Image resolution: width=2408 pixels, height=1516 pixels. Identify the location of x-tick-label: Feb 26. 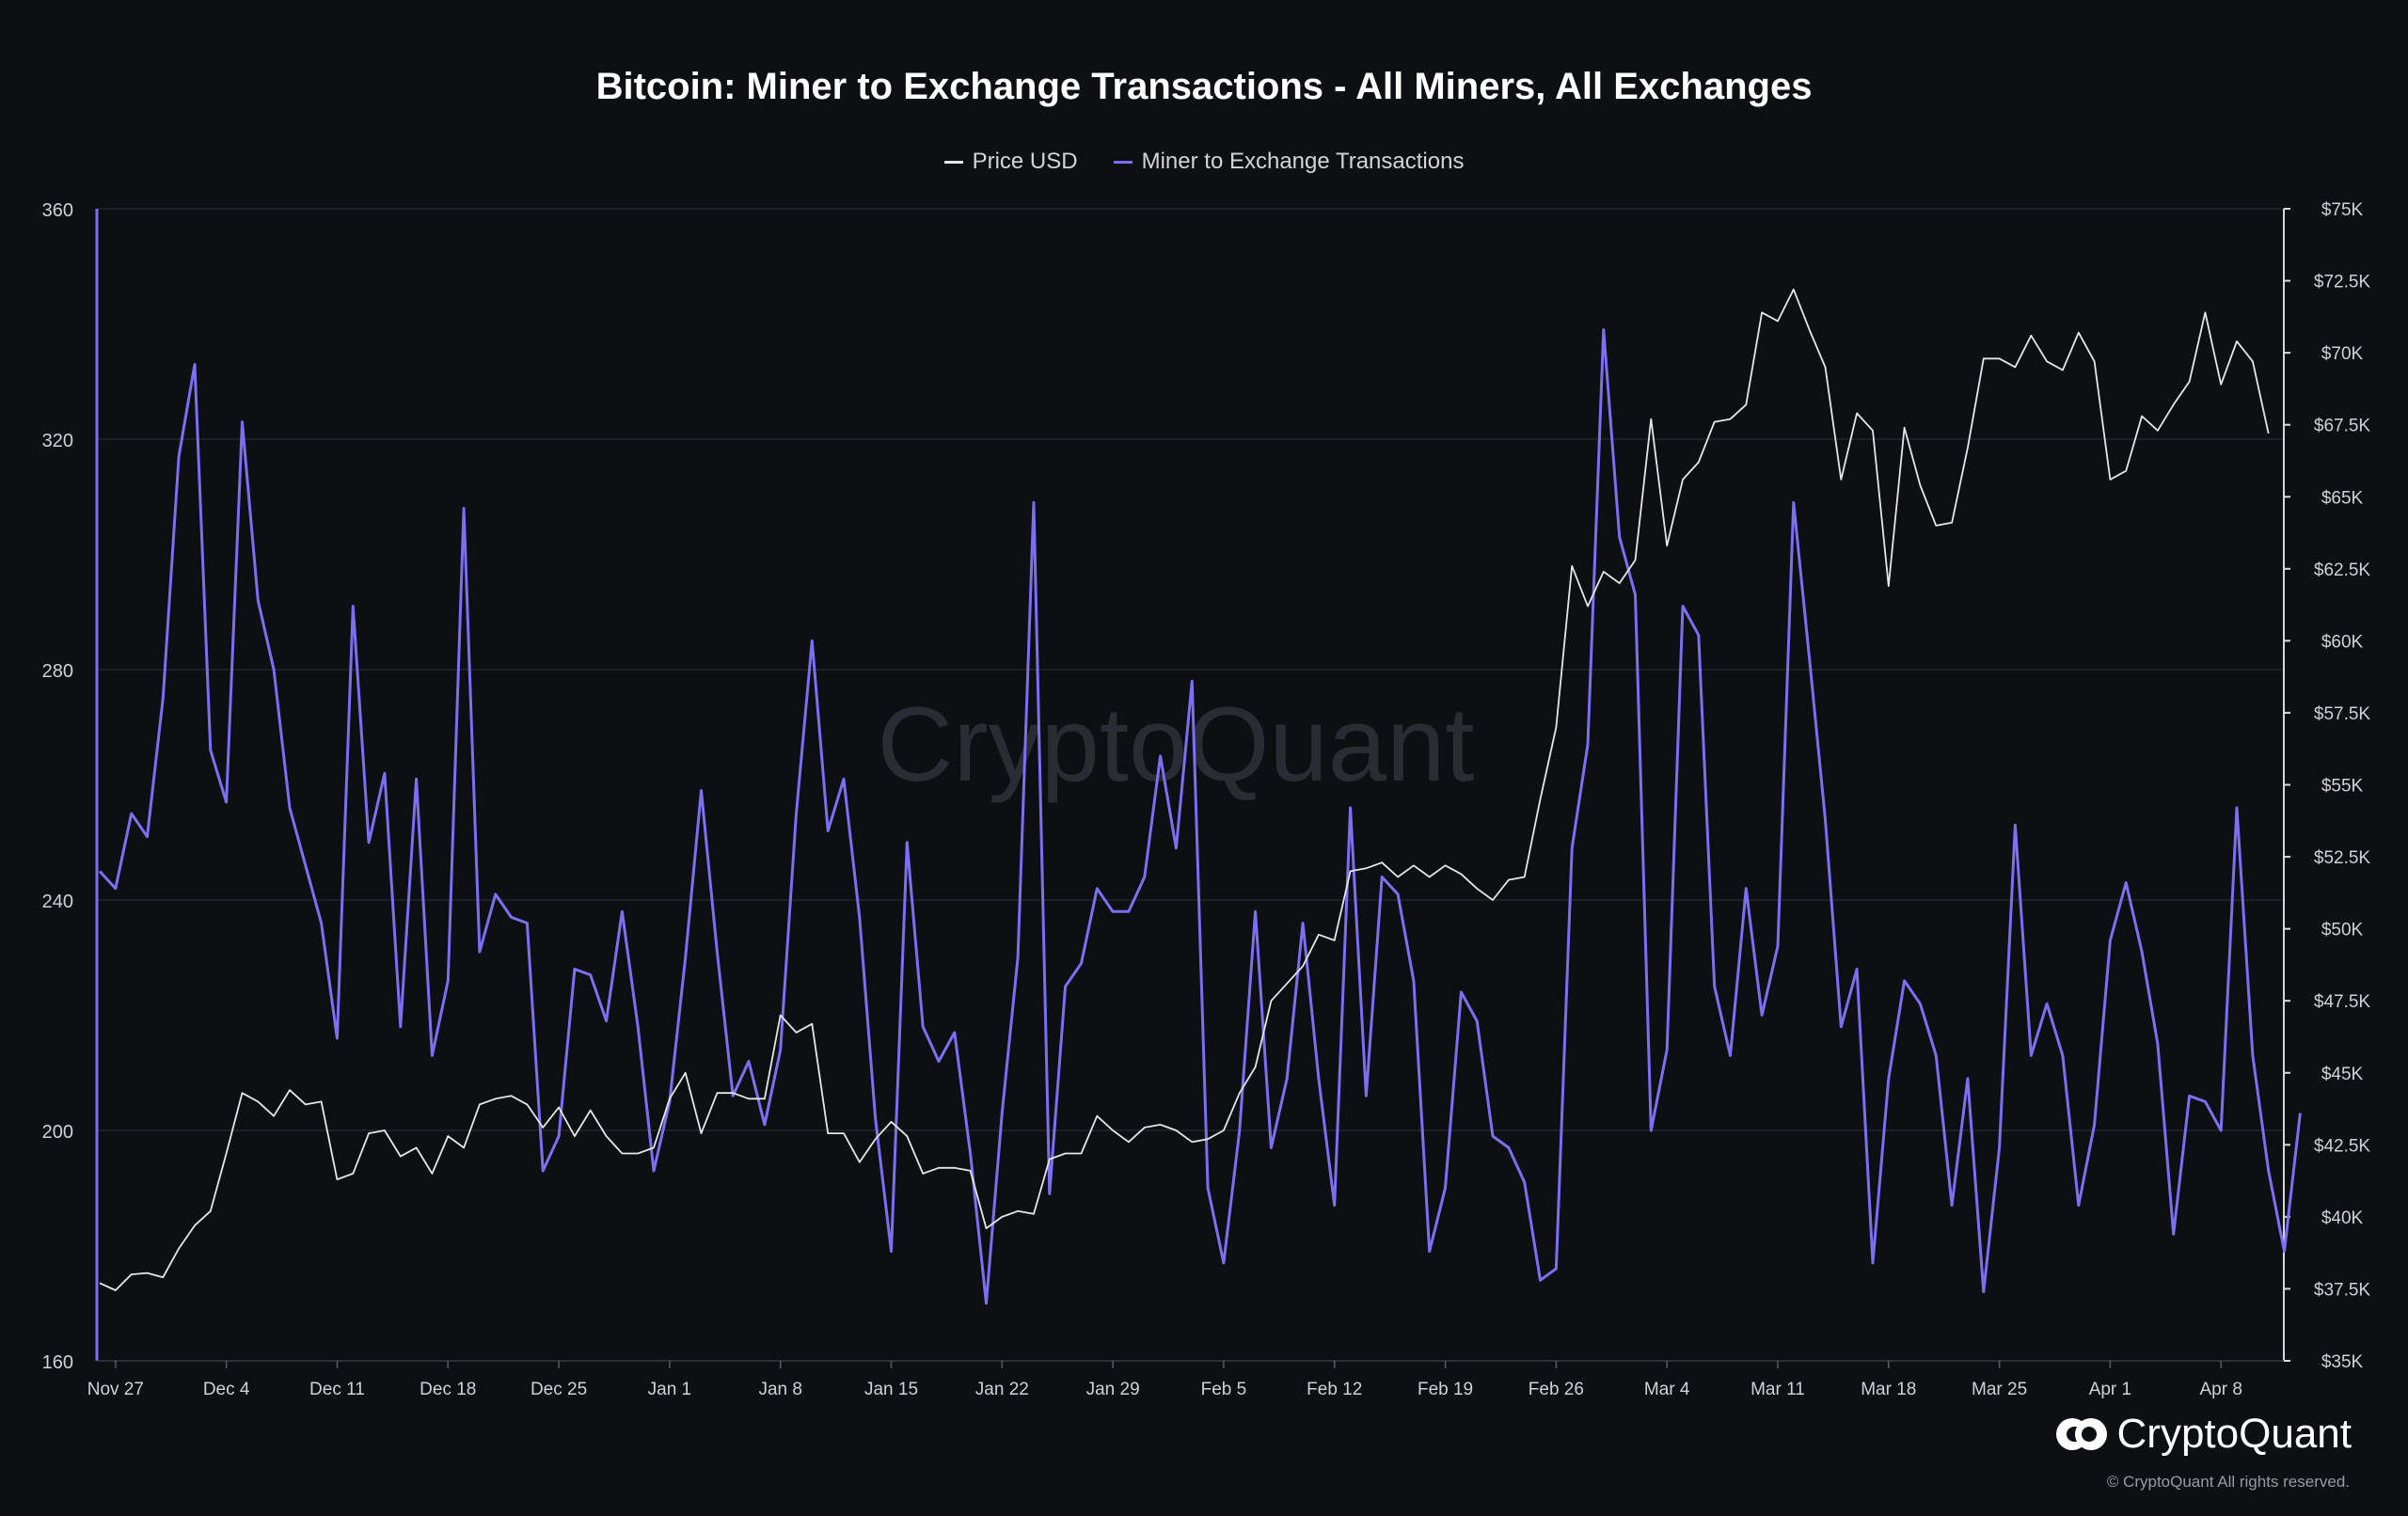
(1557, 1389).